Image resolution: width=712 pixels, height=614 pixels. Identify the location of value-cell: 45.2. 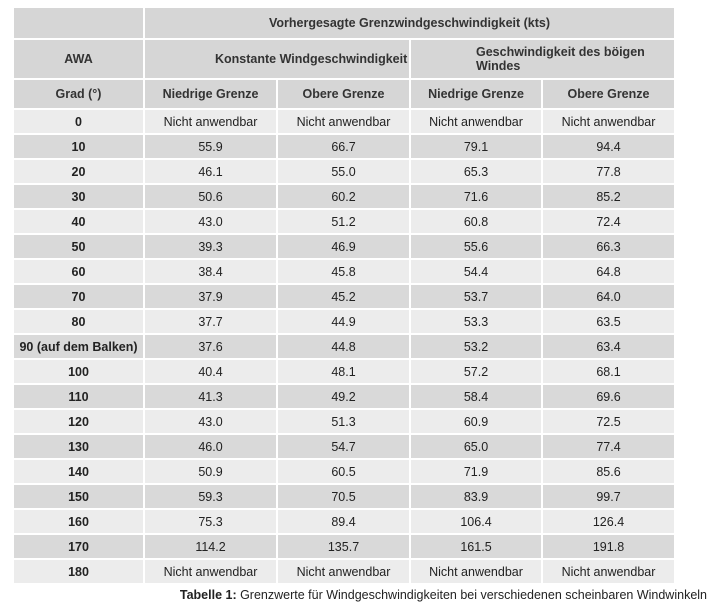
(343, 296).